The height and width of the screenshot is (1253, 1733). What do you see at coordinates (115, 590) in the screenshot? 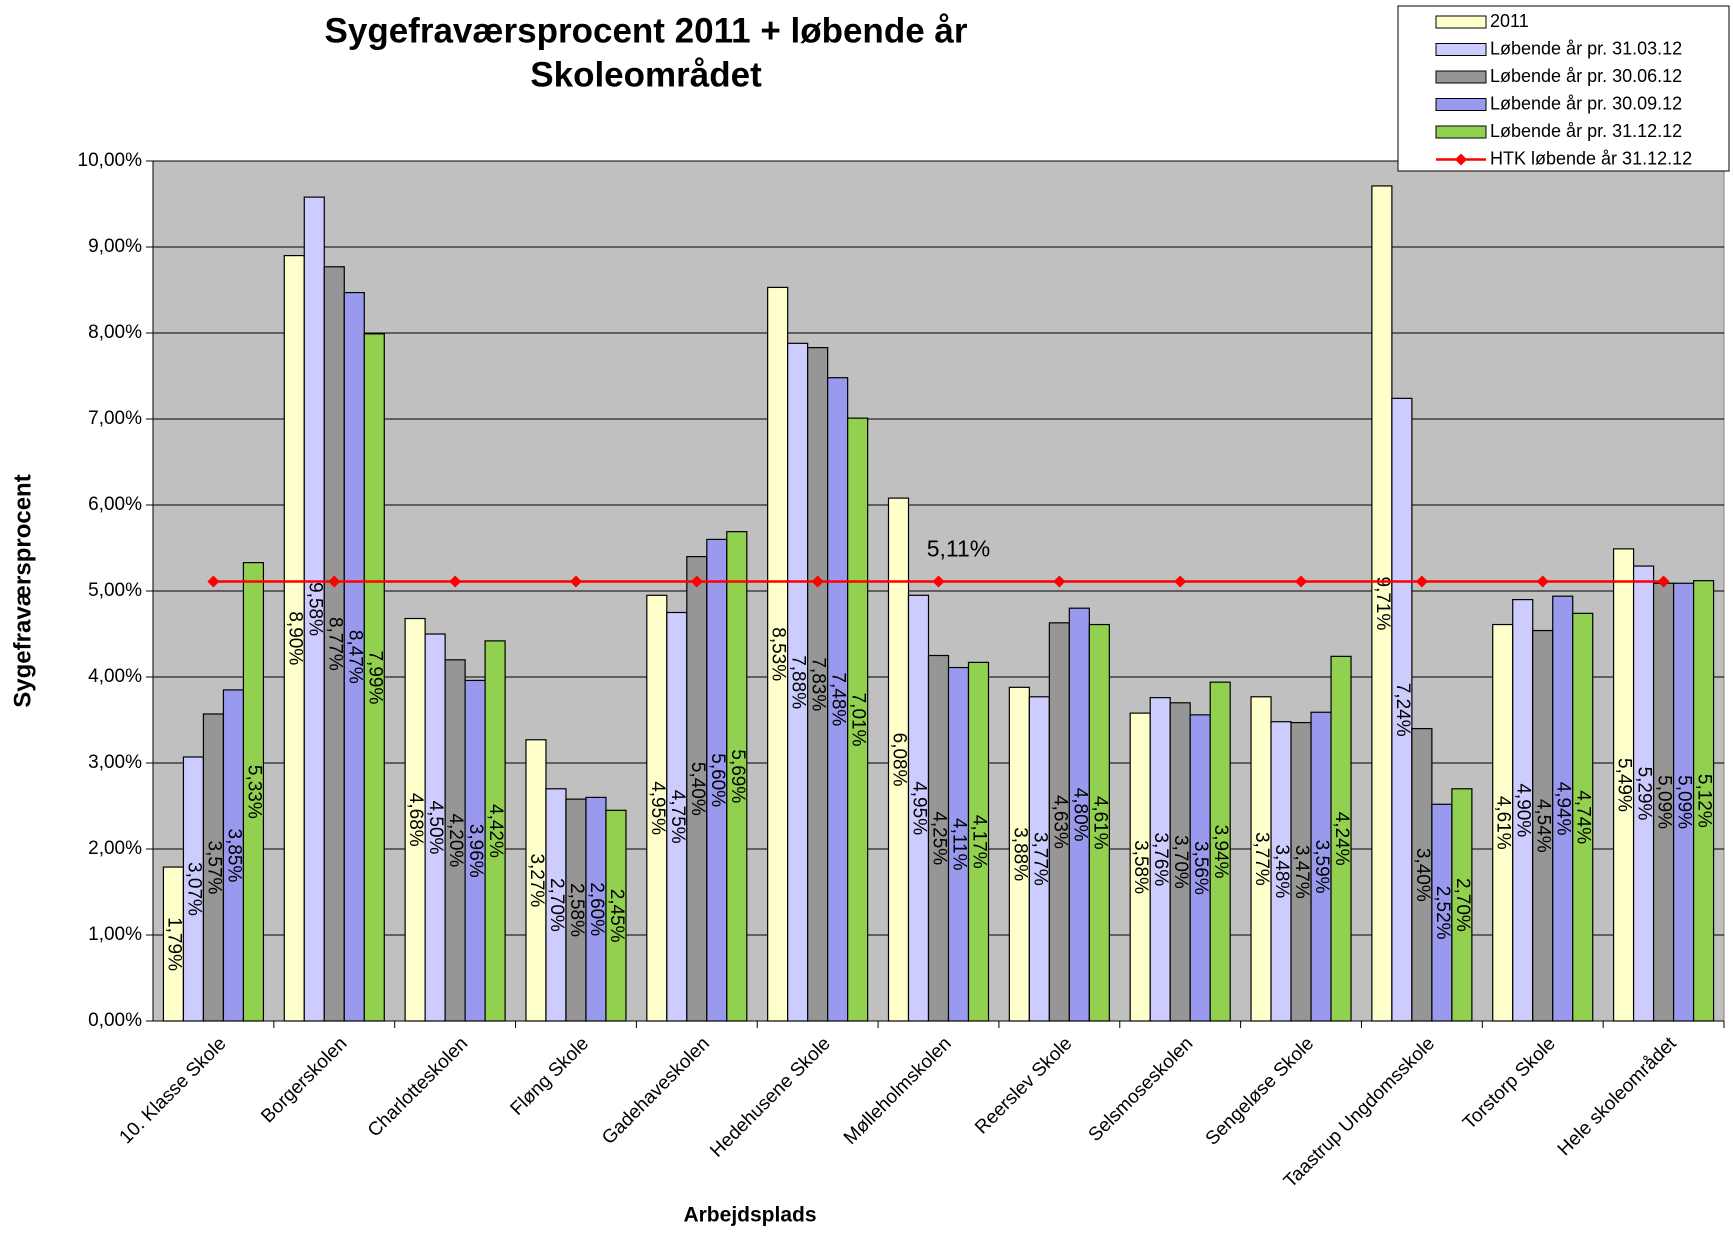
I see `y-tick-label: 5,00%` at bounding box center [115, 590].